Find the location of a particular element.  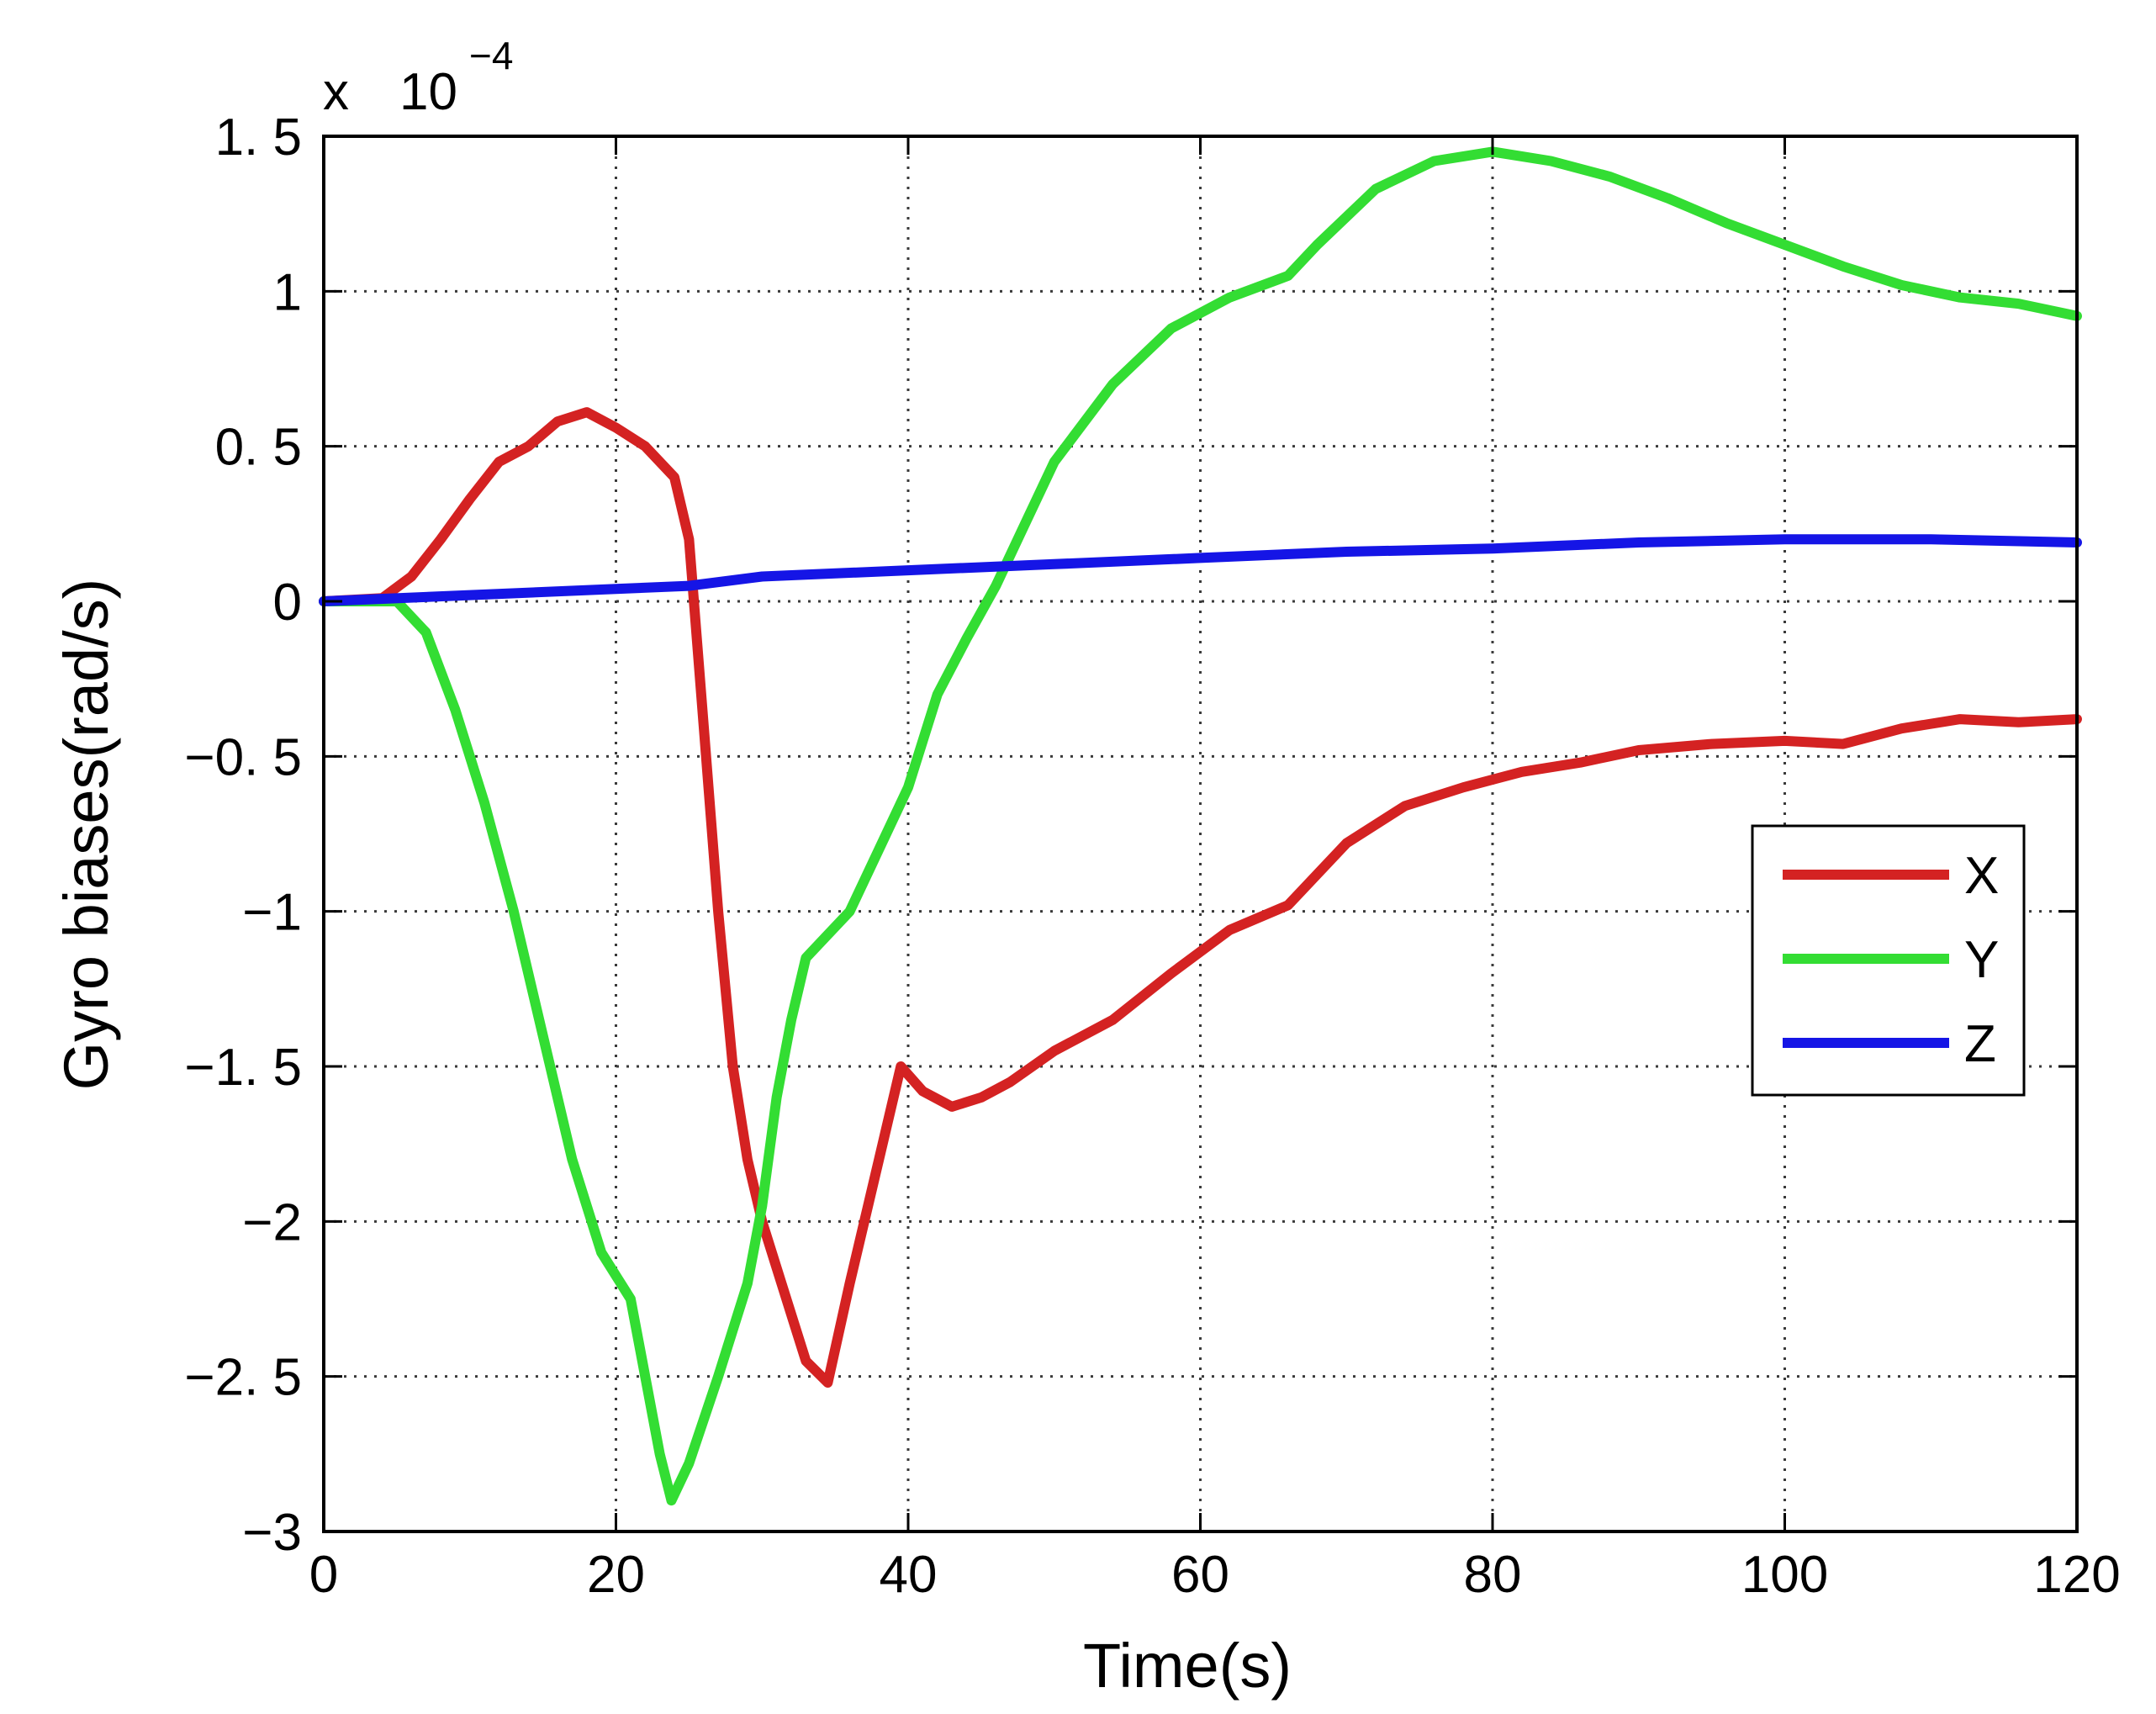

y-scale-base: 10 is located at coordinates (428, 92).